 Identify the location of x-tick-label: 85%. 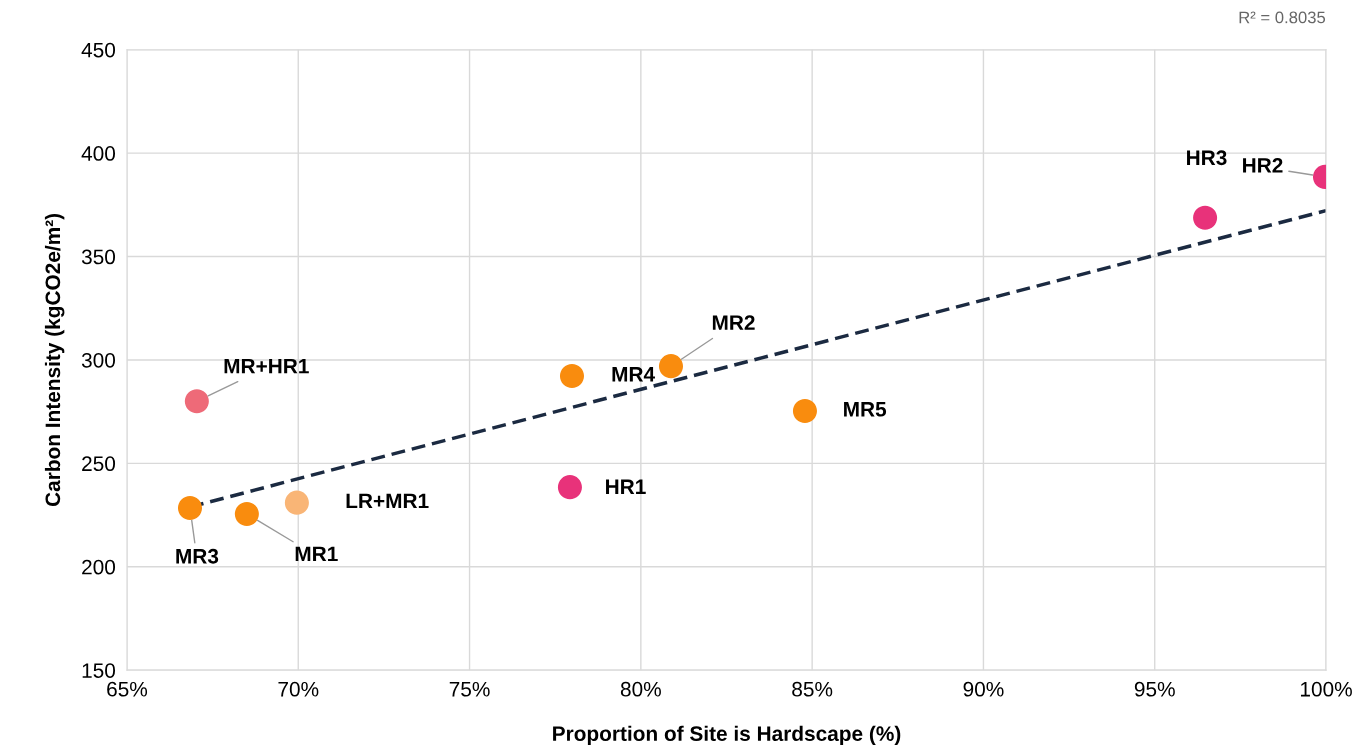
(812, 689).